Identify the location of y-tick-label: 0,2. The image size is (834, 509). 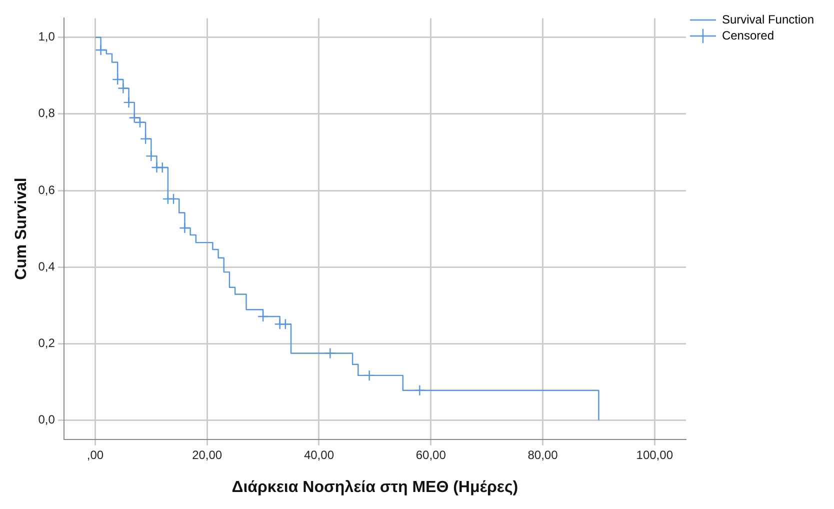
(47, 343).